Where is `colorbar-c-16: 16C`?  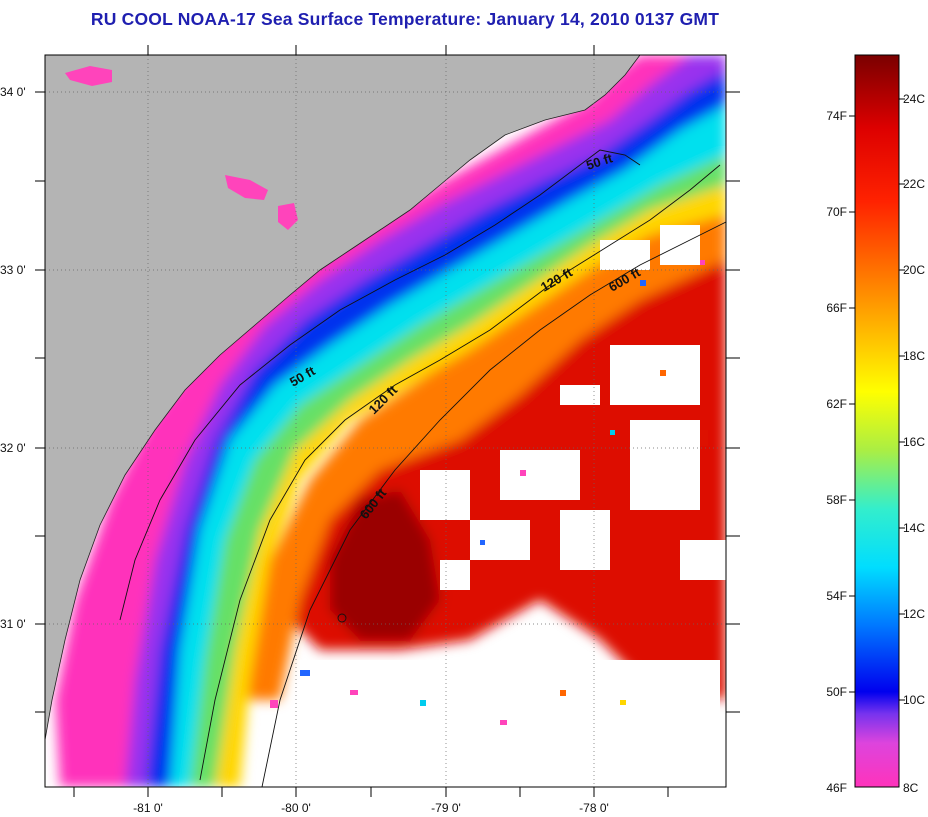 colorbar-c-16: 16C is located at coordinates (914, 442).